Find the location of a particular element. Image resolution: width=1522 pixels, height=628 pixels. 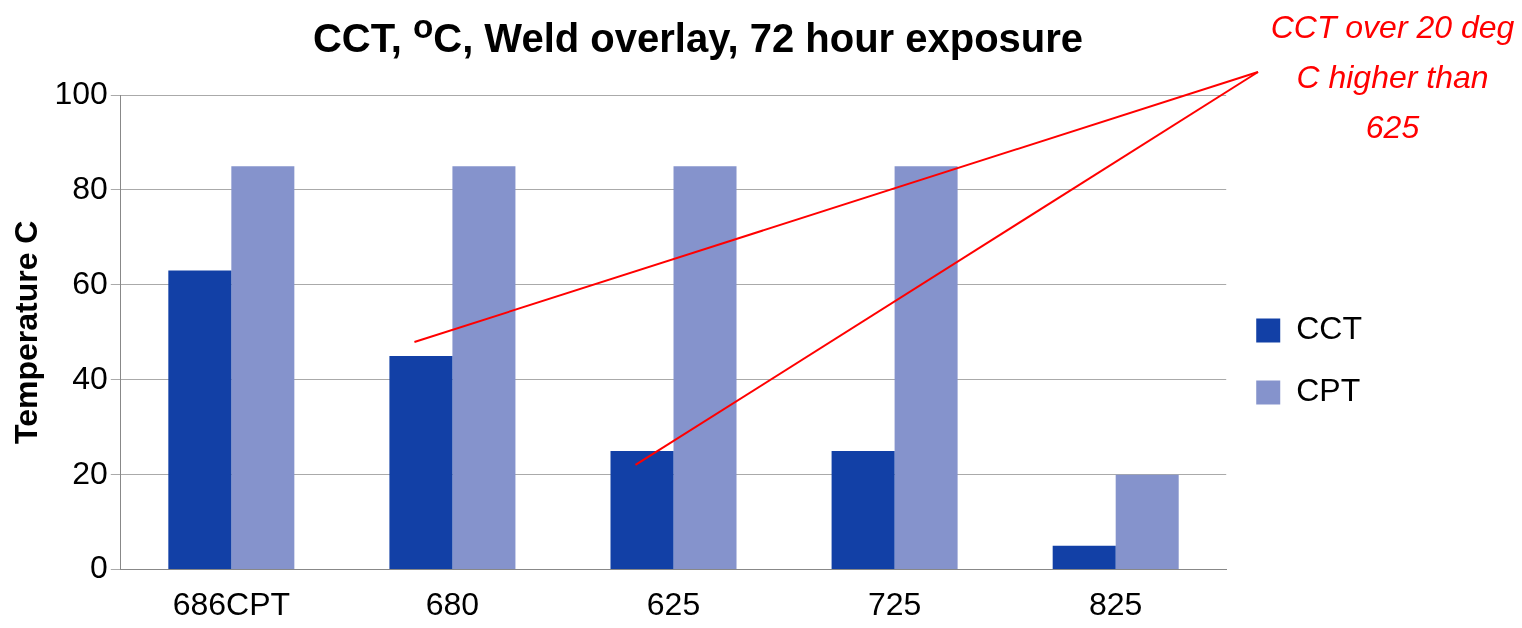

text: CCT over 20 deg C higher than 625 is located at coordinates (1392, 77).